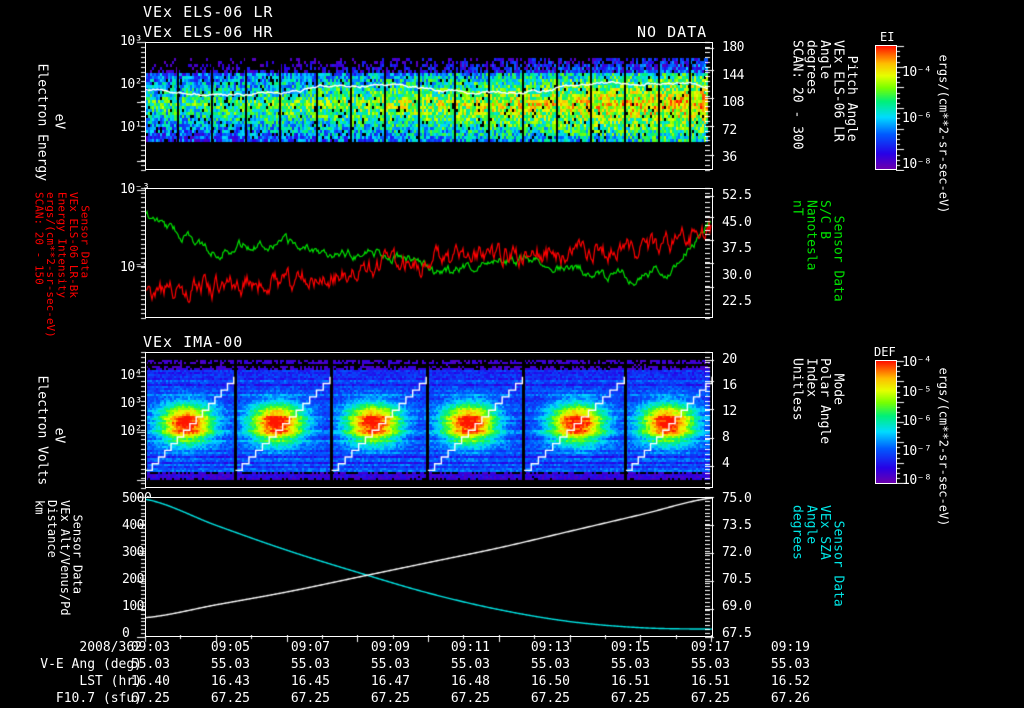 This screenshot has height=708, width=1024. What do you see at coordinates (429, 106) in the screenshot?
I see `panel1-spectrogram` at bounding box center [429, 106].